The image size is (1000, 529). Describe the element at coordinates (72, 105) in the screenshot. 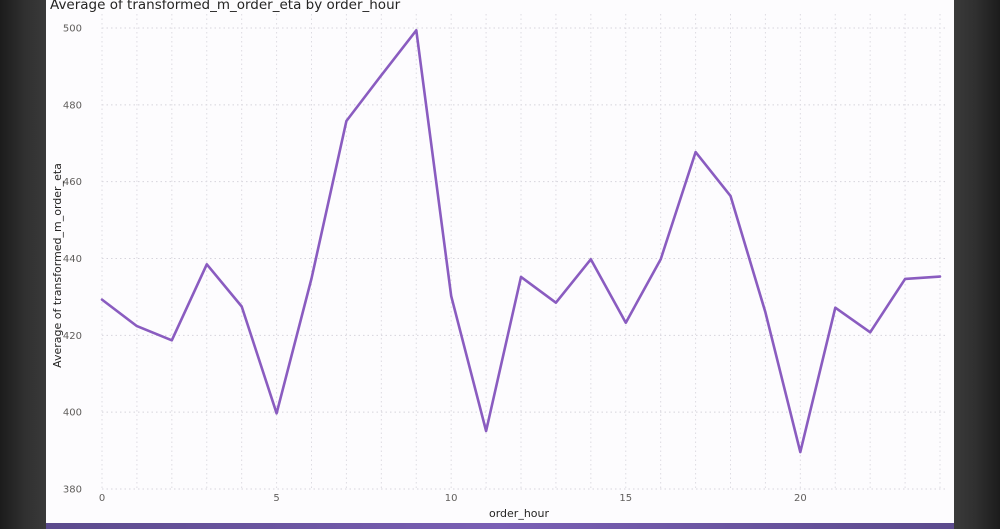

I see `y-tick-label: 480` at that location.